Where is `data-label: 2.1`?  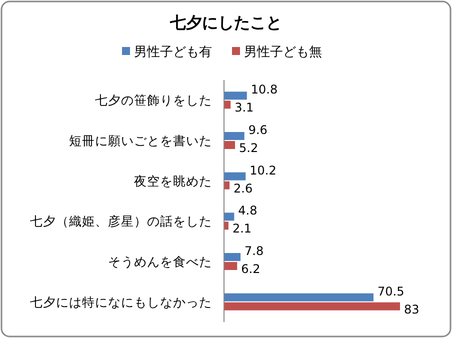 data-label: 2.1 is located at coordinates (242, 229).